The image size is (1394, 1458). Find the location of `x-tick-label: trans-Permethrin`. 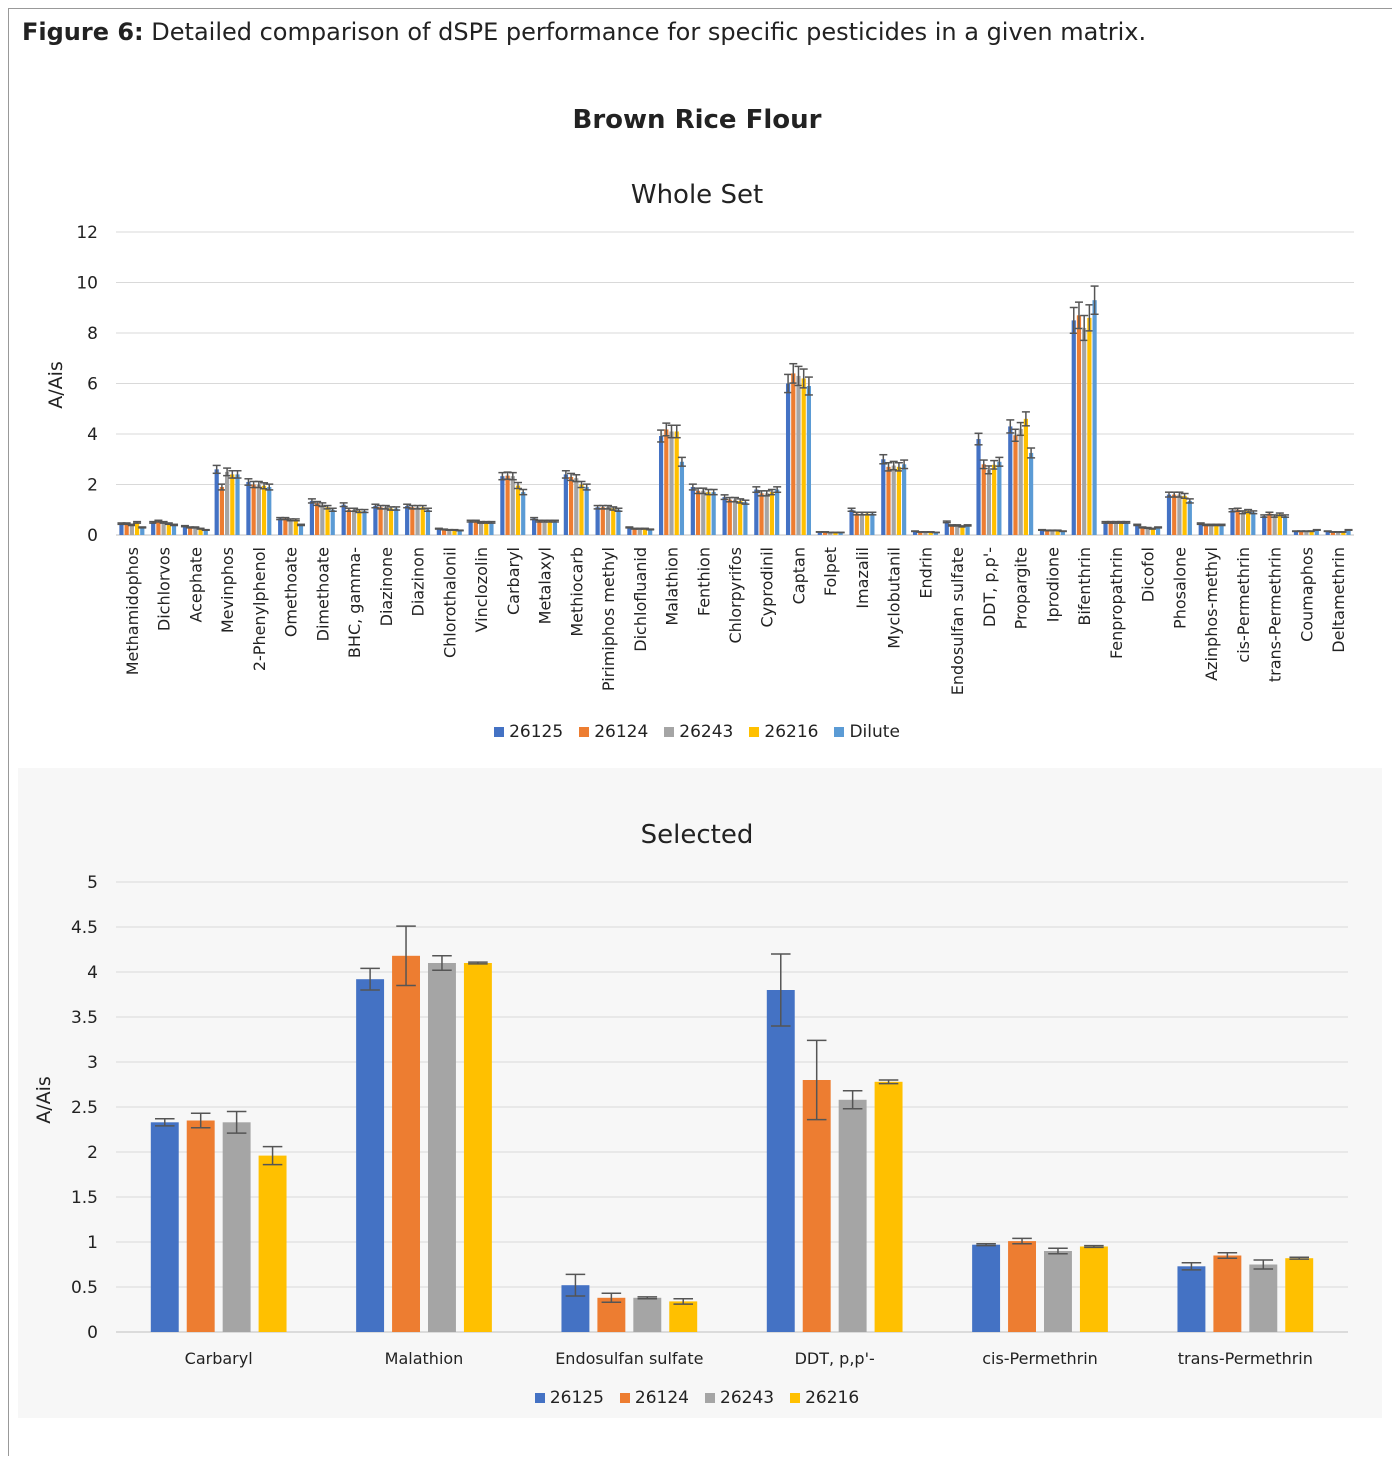

x-tick-label: trans-Permethrin is located at coordinates (1275, 614).